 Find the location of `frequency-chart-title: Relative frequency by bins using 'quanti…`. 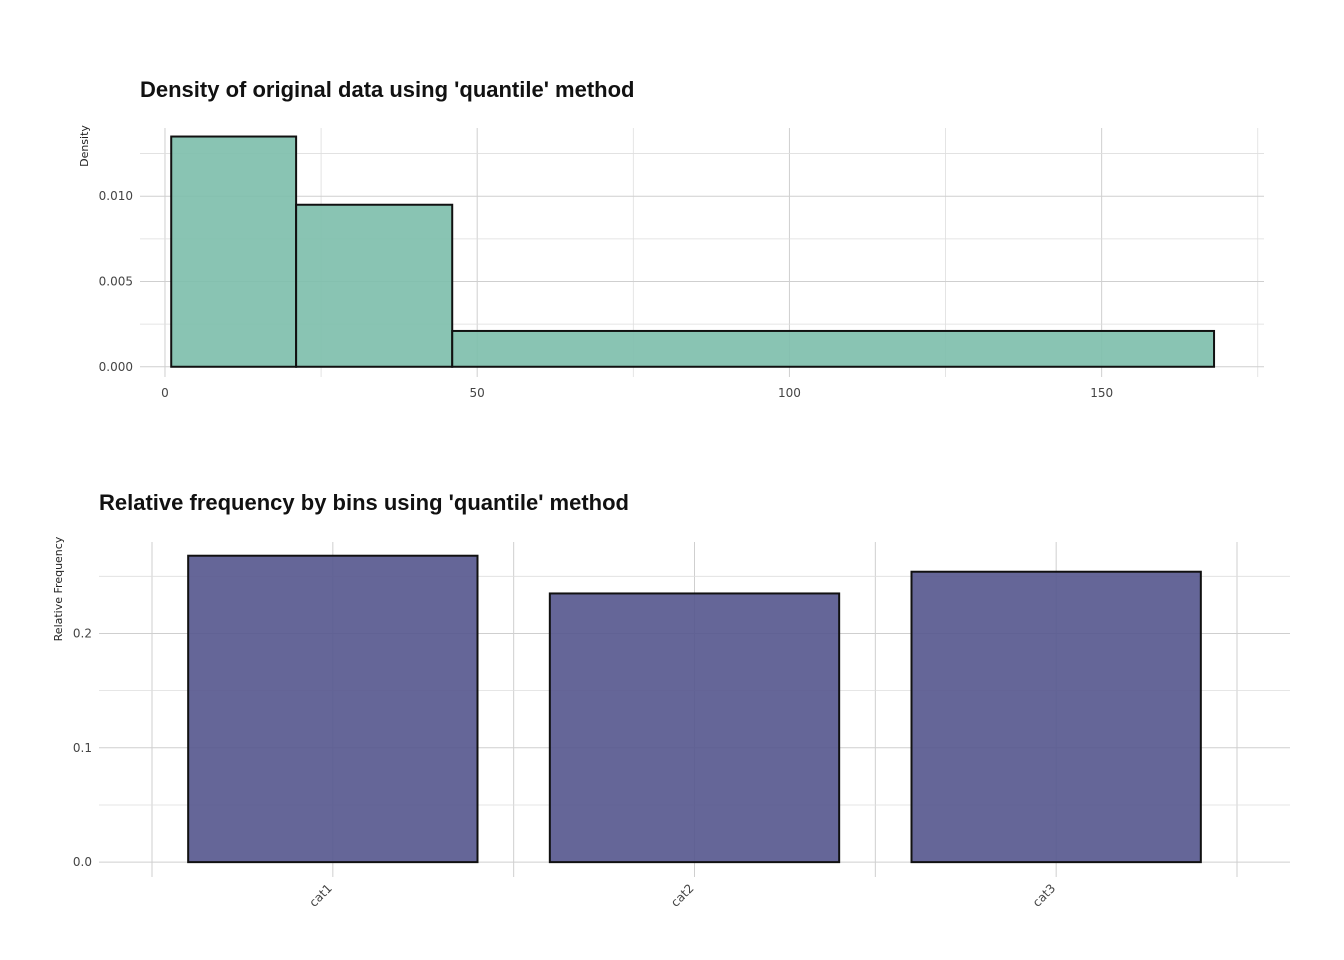

frequency-chart-title: Relative frequency by bins using 'quanti… is located at coordinates (364, 502).